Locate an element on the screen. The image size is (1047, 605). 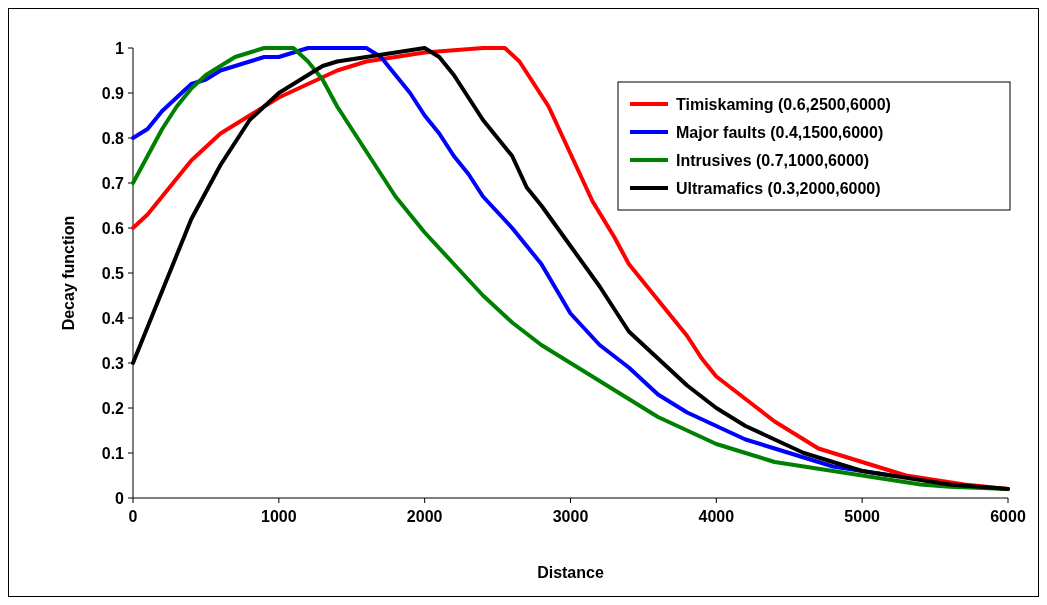
y-axis-title: Decay function is located at coordinates (68, 273).